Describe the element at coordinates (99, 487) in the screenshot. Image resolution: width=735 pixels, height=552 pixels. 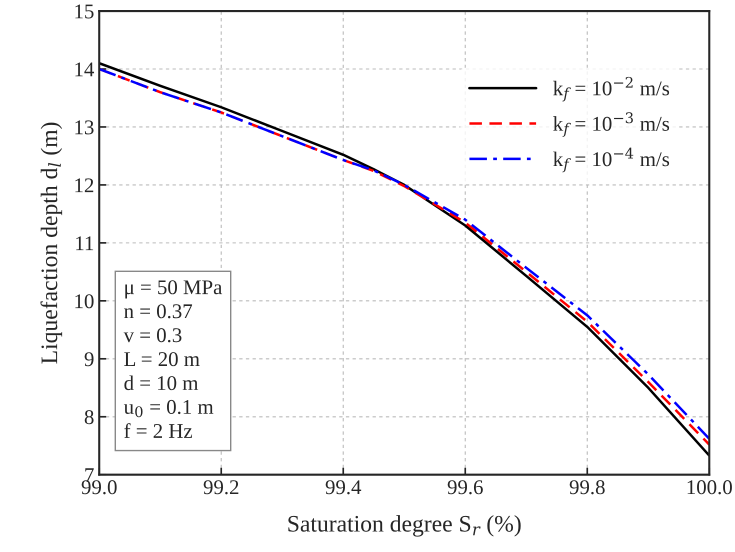
I see `x-tick-label: 99.0` at that location.